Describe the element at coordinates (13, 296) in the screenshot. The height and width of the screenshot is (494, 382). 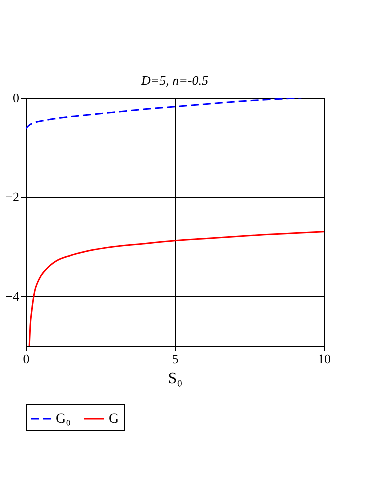
I see `y-tick-label: −4` at that location.